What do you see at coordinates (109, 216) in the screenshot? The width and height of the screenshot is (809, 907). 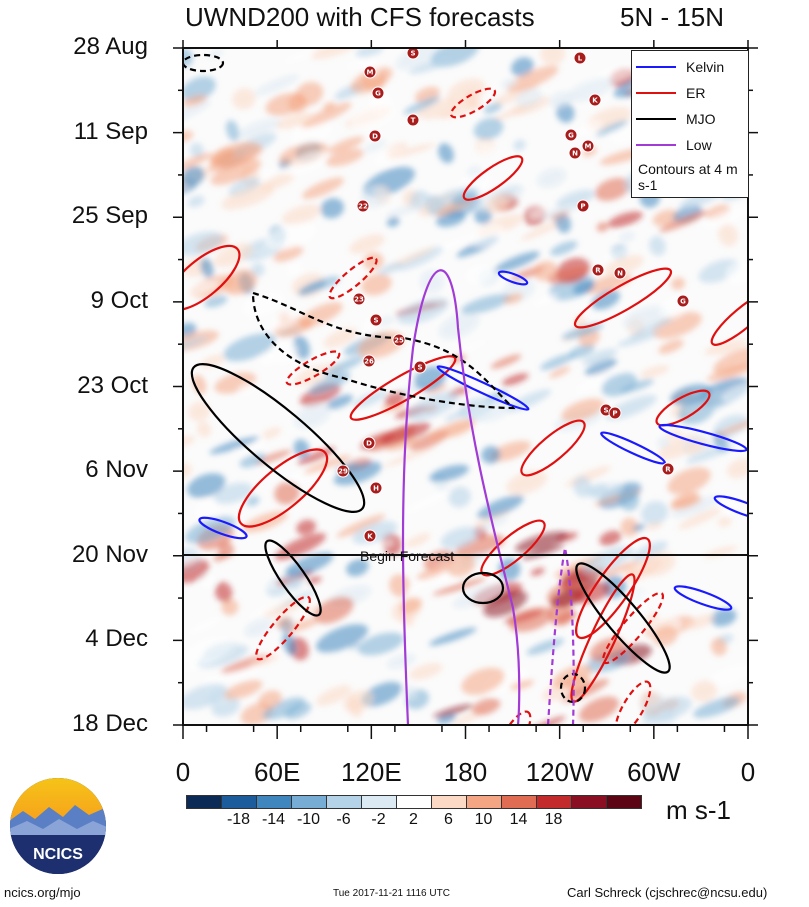 I see `y-tick-label: 25 Sep` at bounding box center [109, 216].